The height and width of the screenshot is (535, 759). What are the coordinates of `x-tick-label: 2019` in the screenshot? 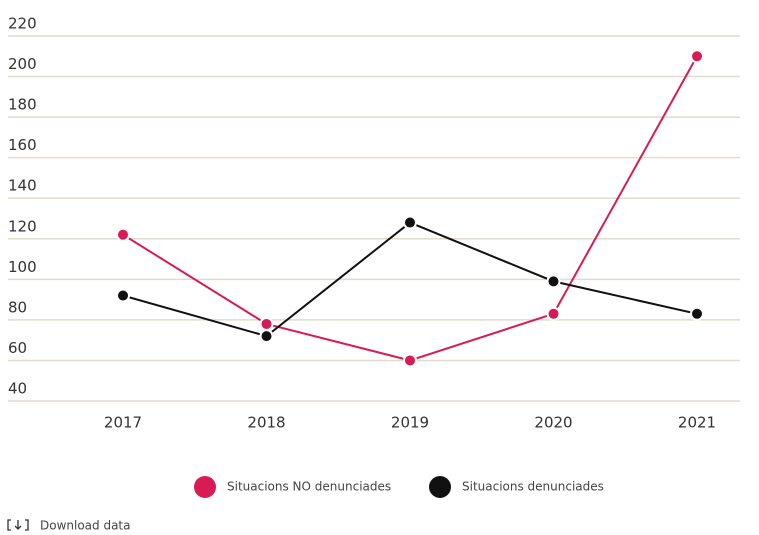 It's located at (410, 423).